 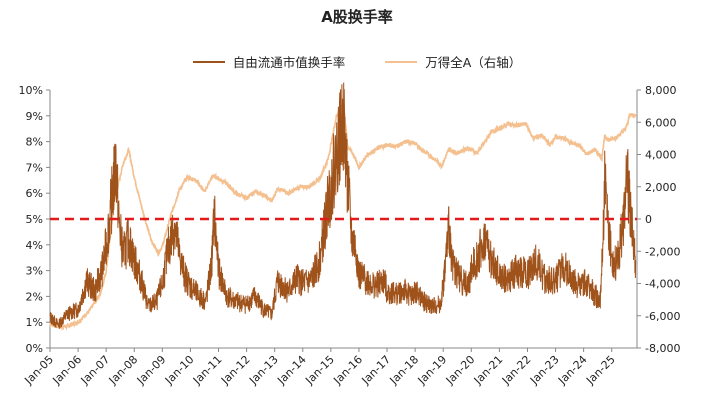 I want to click on y-left-tick-label: 8%, so click(x=34, y=142).